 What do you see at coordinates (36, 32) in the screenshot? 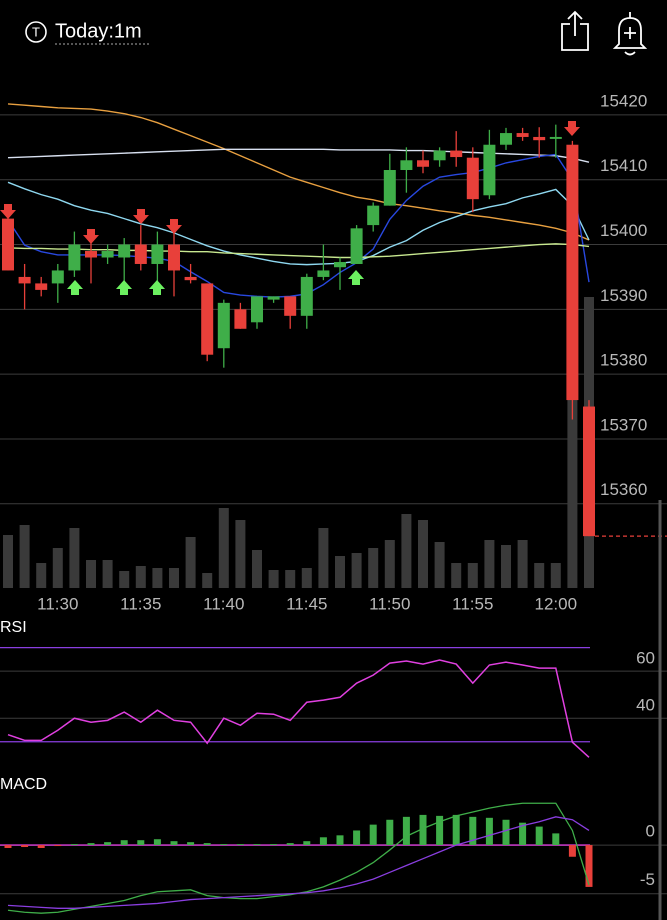
I see `period-icon` at bounding box center [36, 32].